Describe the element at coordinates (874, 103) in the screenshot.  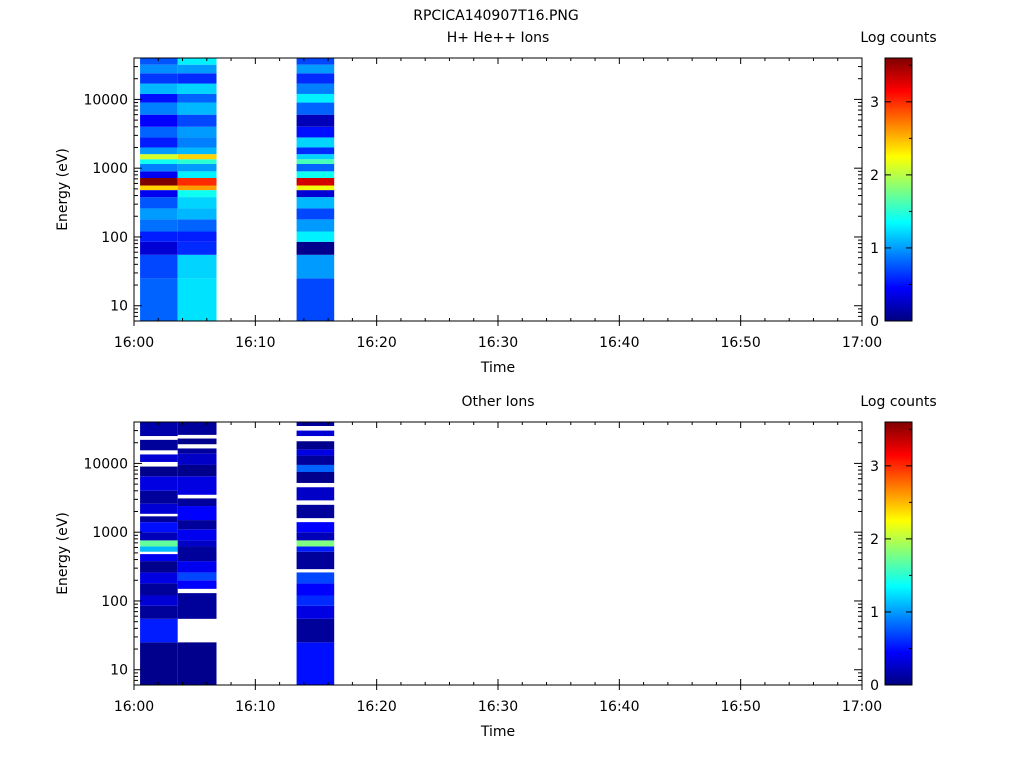
I see `colorbar-tick-label: 3` at that location.